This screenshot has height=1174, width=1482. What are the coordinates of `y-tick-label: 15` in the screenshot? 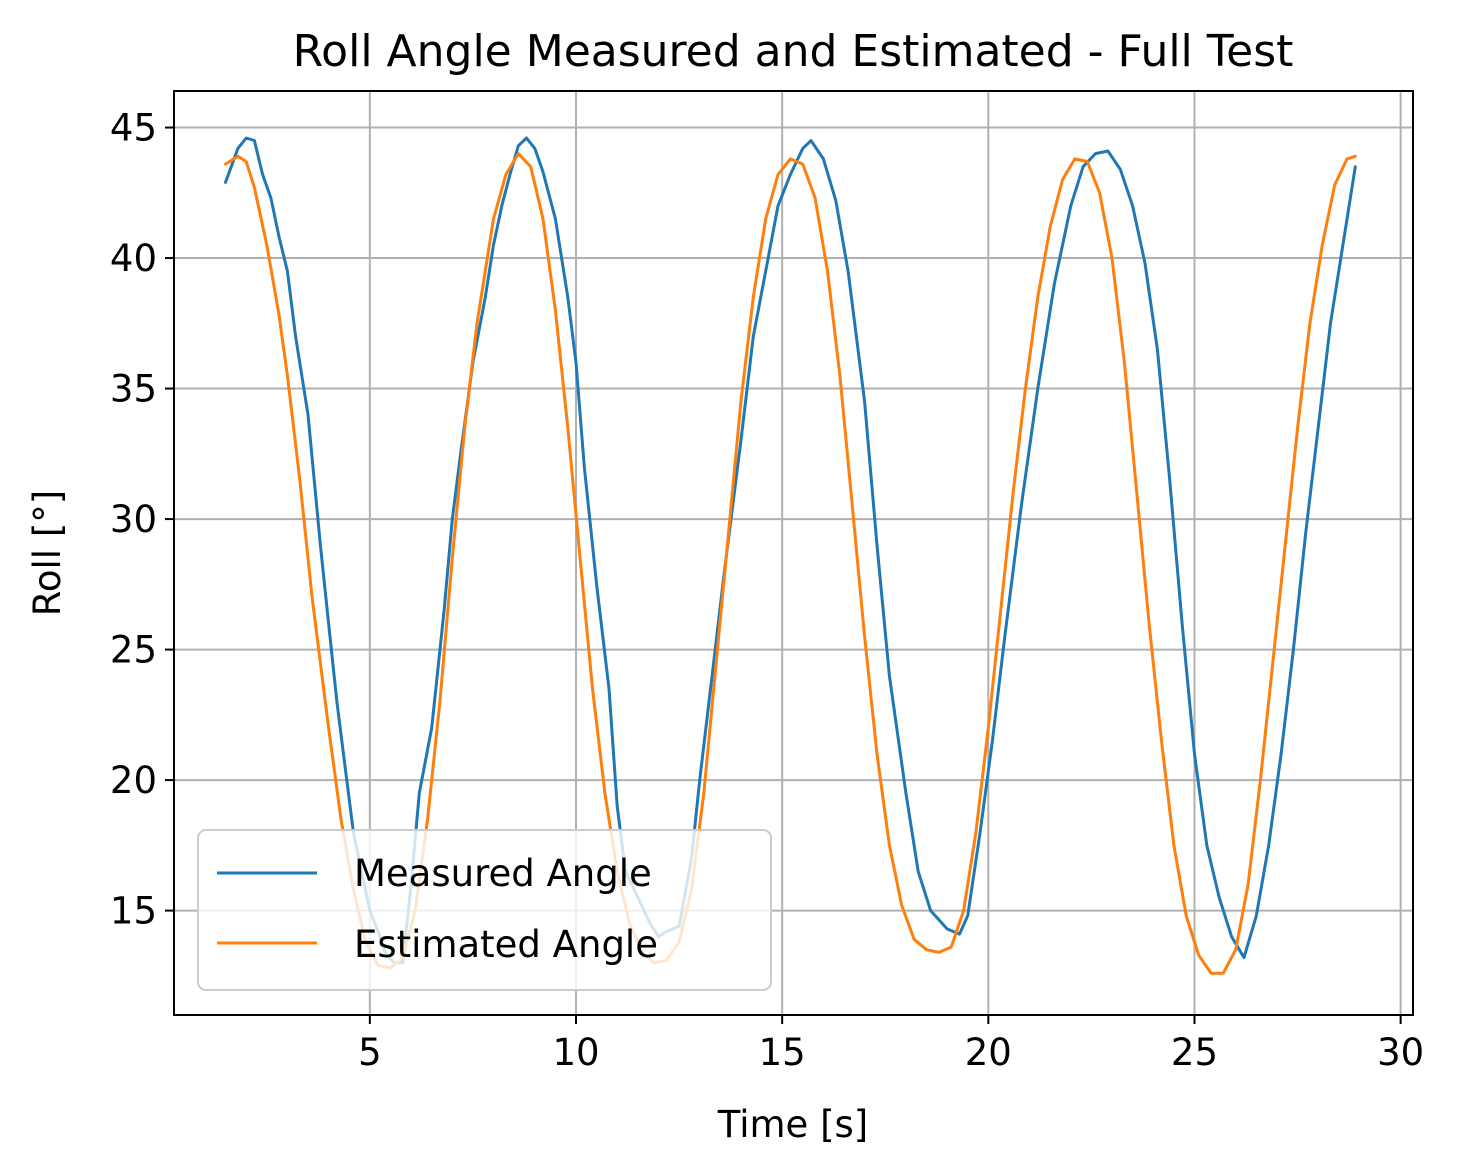 It's located at (133, 911).